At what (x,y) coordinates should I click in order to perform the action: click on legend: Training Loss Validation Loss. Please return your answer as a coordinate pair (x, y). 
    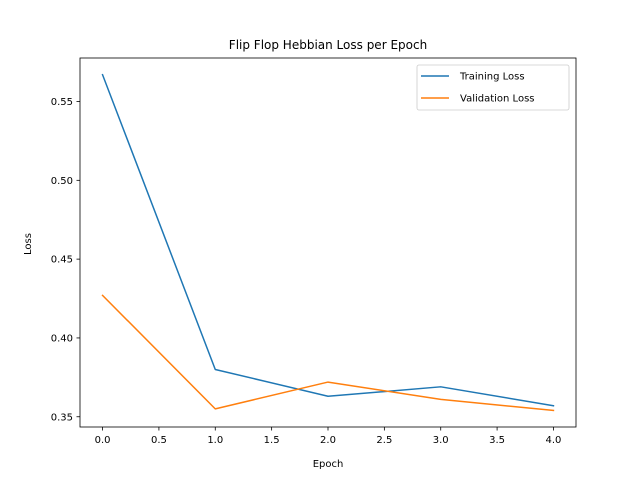
    Looking at the image, I should click on (493, 87).